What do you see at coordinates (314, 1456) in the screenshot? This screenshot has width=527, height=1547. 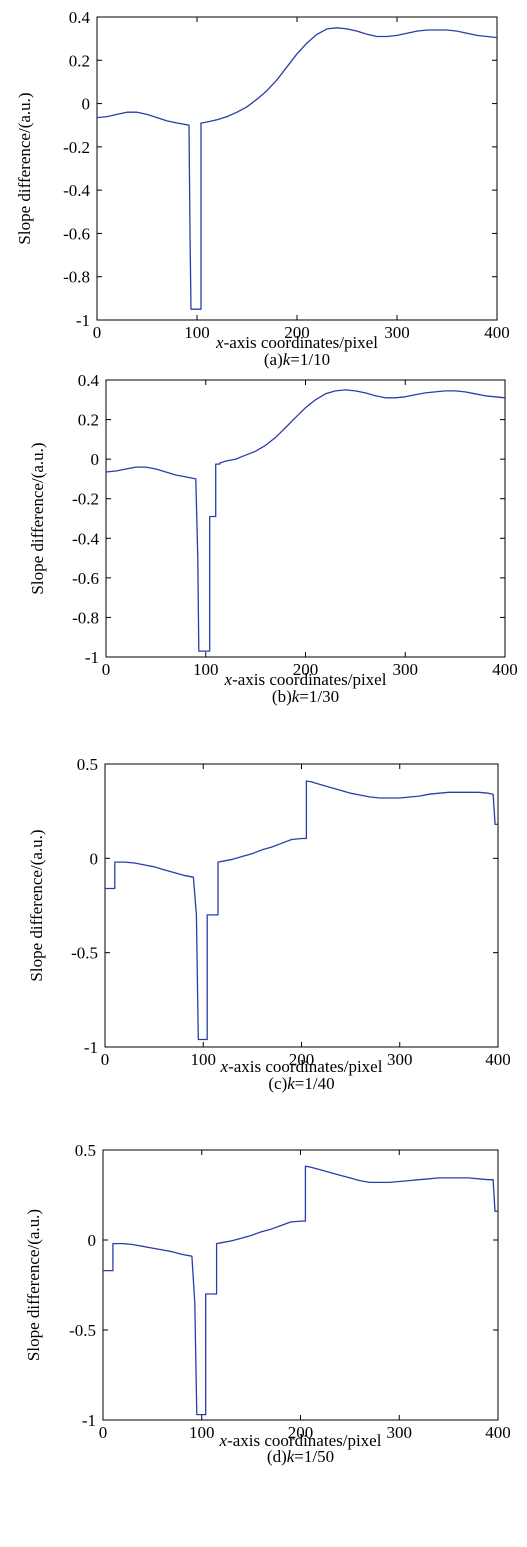 I see `caption-value: =1/50` at bounding box center [314, 1456].